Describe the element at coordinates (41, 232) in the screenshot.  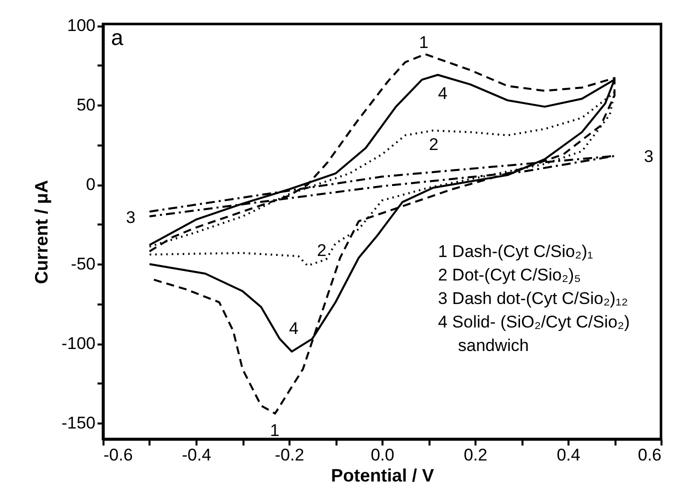
I see `y-axis-title: Current / μA` at that location.